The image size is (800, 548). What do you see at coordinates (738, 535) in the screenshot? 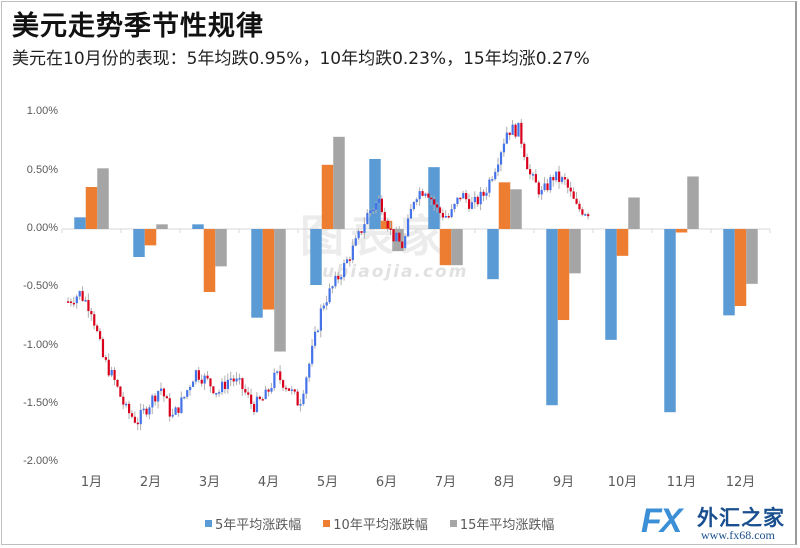
I see `logo-url: www.fx68.com` at bounding box center [738, 535].